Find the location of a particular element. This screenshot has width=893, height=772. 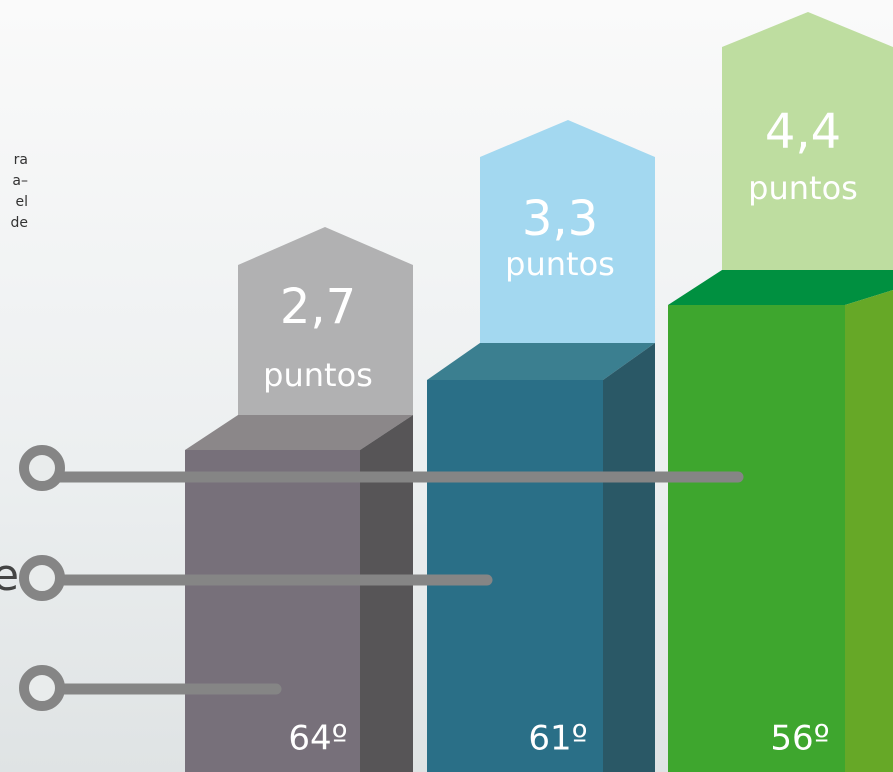

rank: 61º is located at coordinates (557, 739).